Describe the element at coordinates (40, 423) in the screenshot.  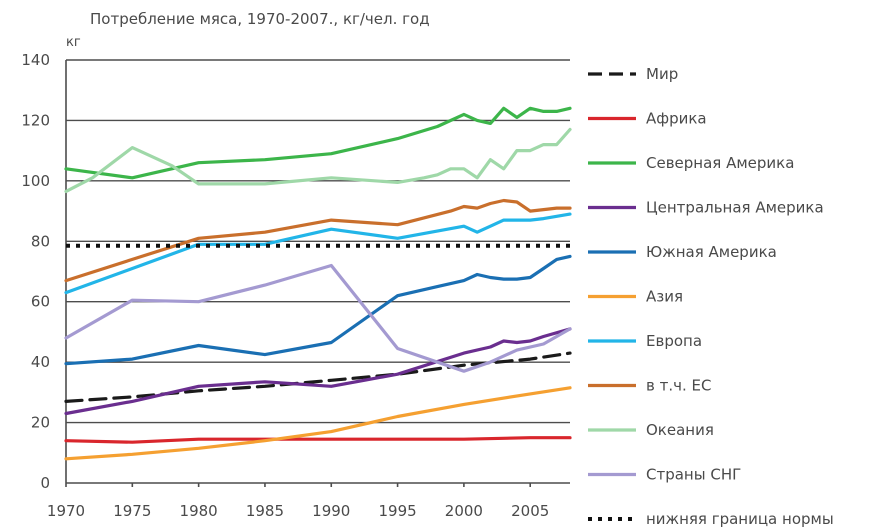
I see `y-tick-label: 20` at that location.